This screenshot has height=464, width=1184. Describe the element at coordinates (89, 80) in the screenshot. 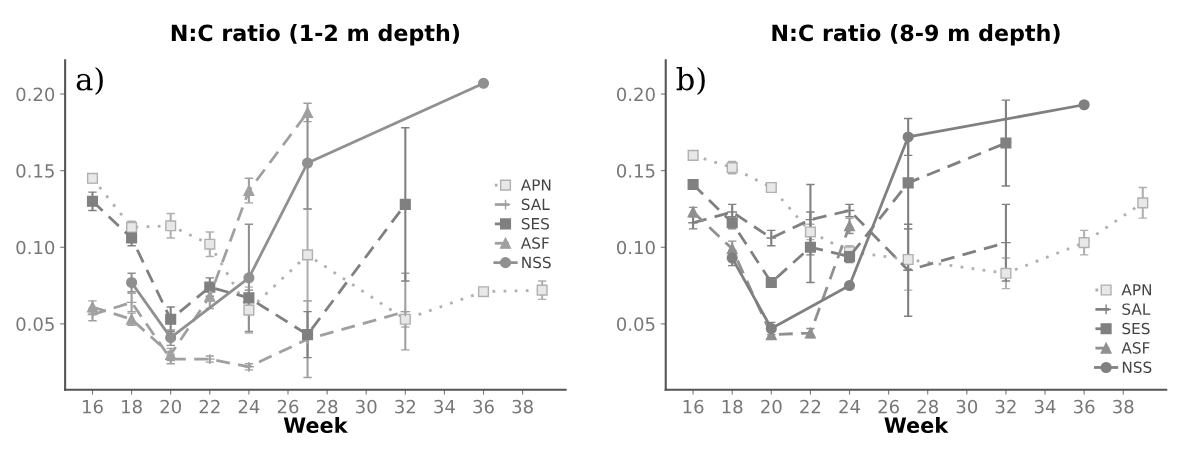

I see `annotation: a)` at that location.